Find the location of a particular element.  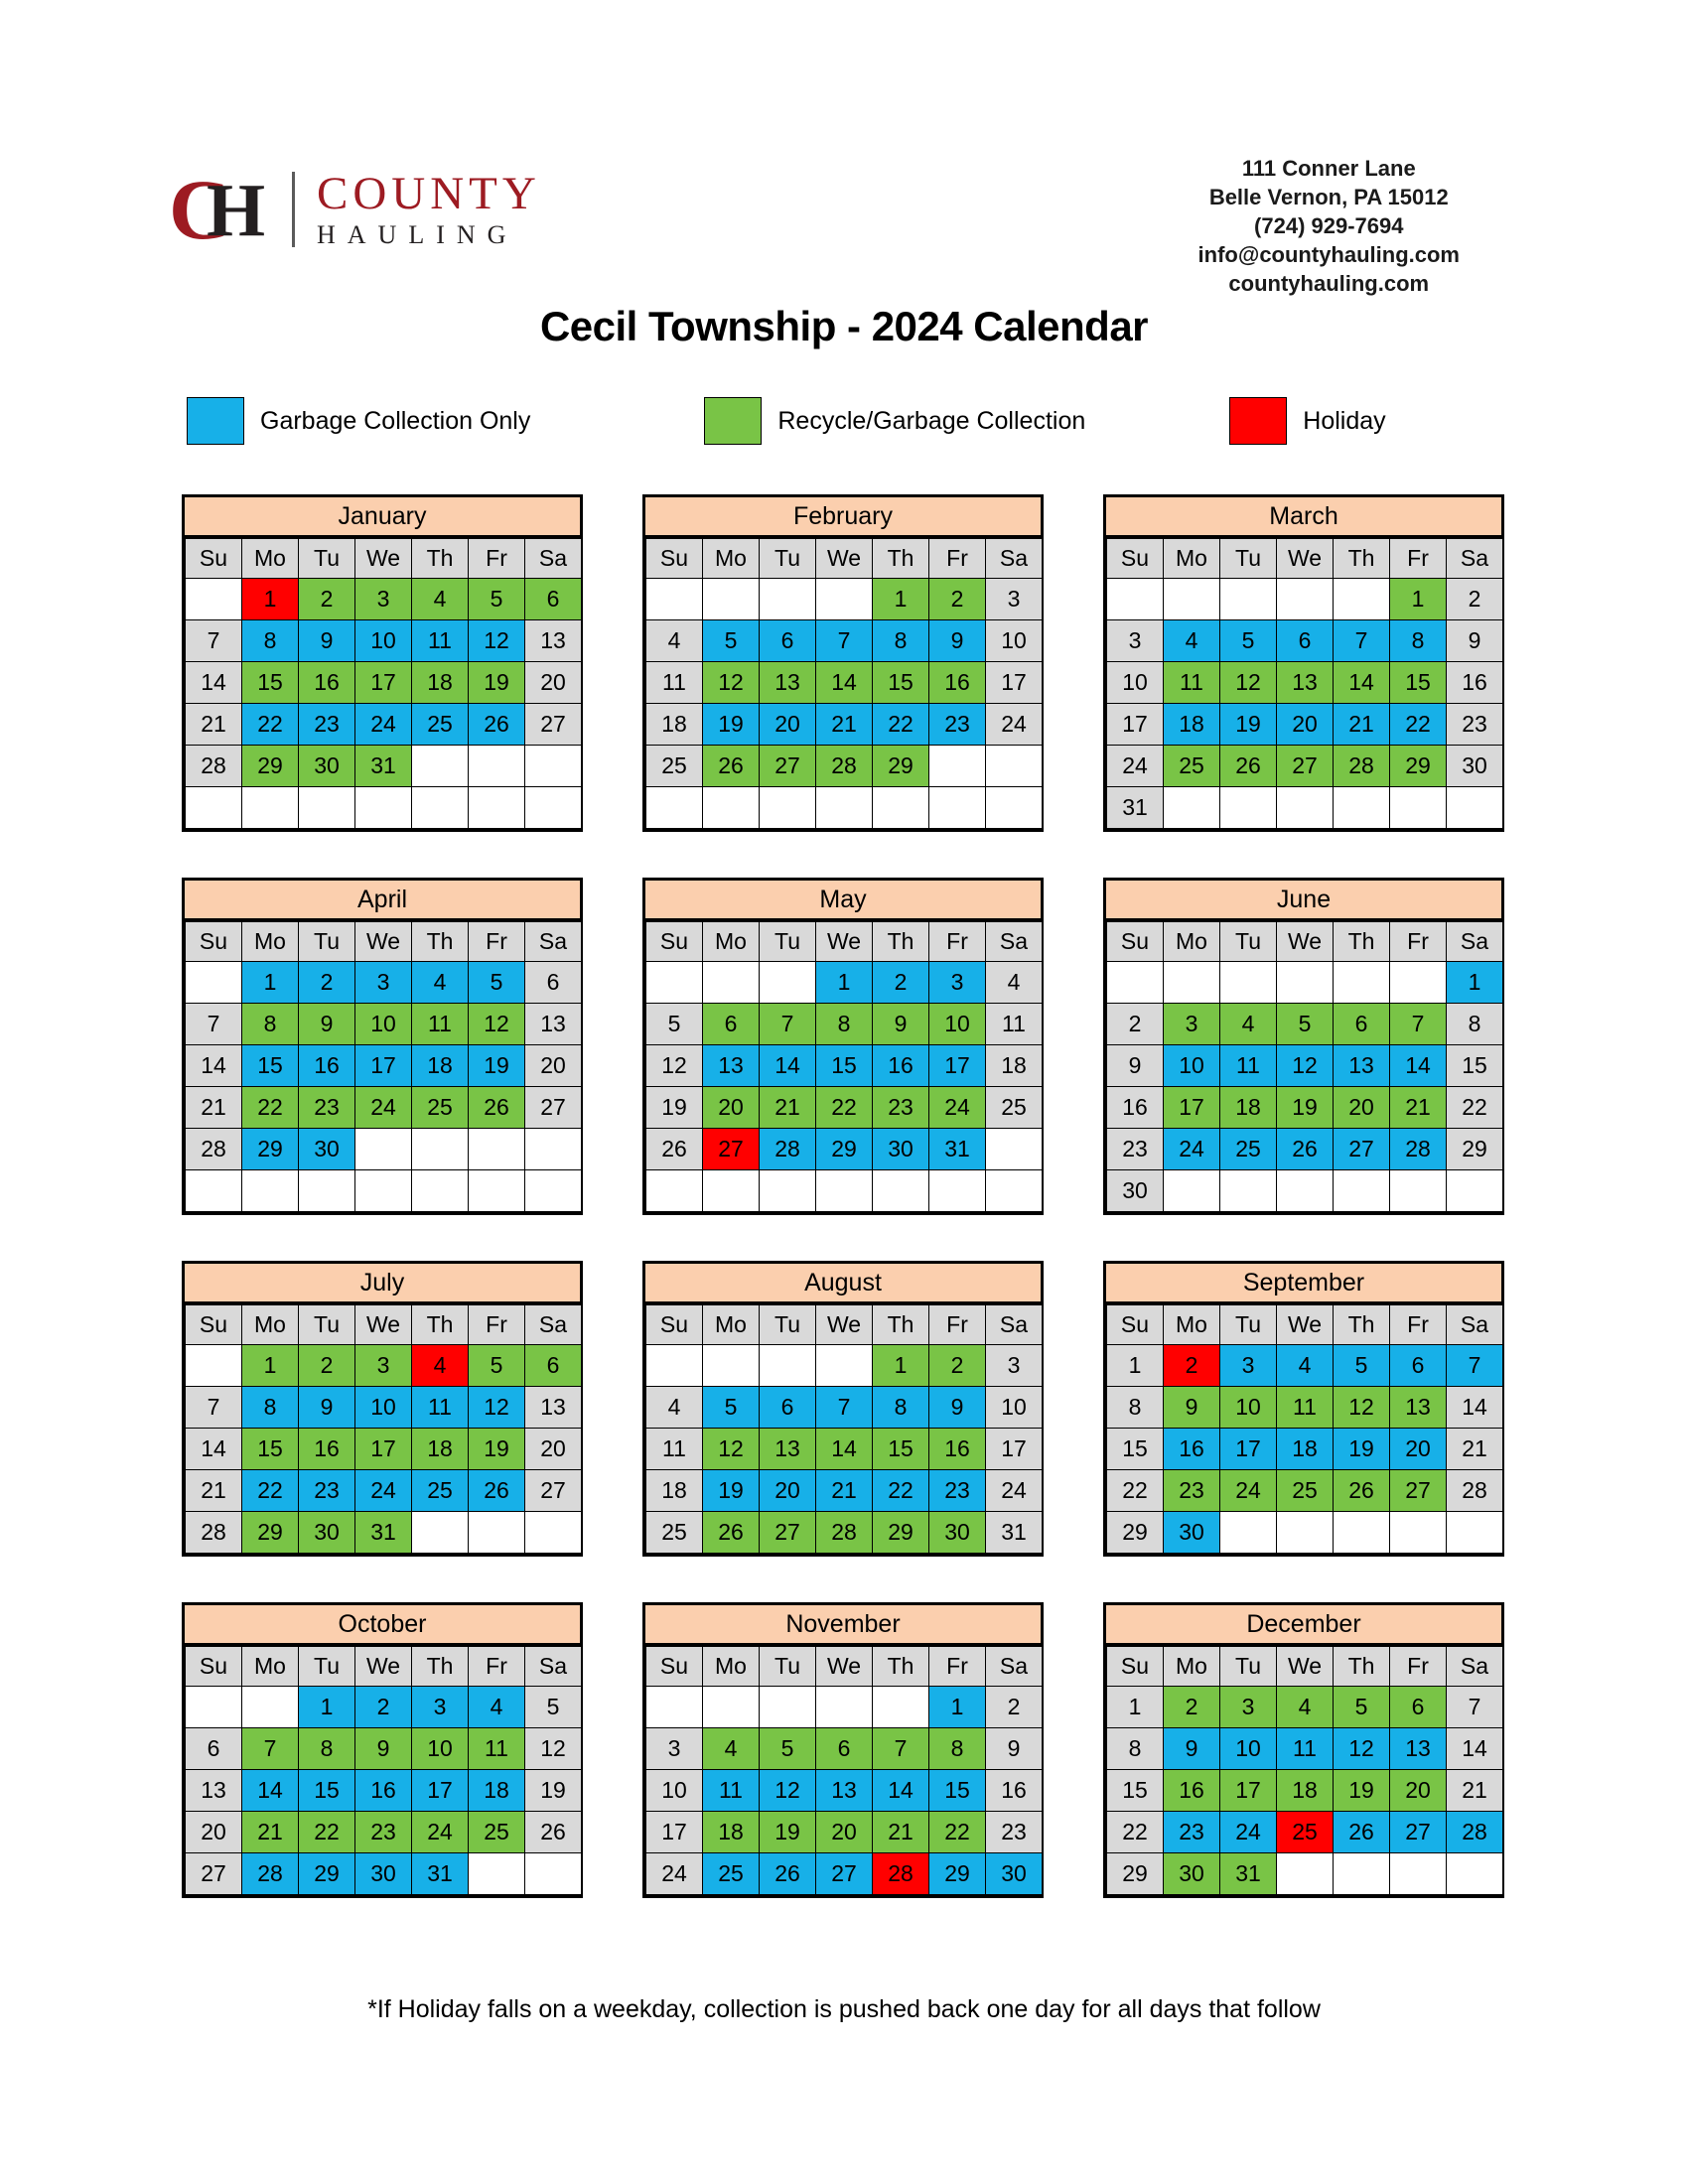

day-cell: 30 is located at coordinates (1014, 1873).